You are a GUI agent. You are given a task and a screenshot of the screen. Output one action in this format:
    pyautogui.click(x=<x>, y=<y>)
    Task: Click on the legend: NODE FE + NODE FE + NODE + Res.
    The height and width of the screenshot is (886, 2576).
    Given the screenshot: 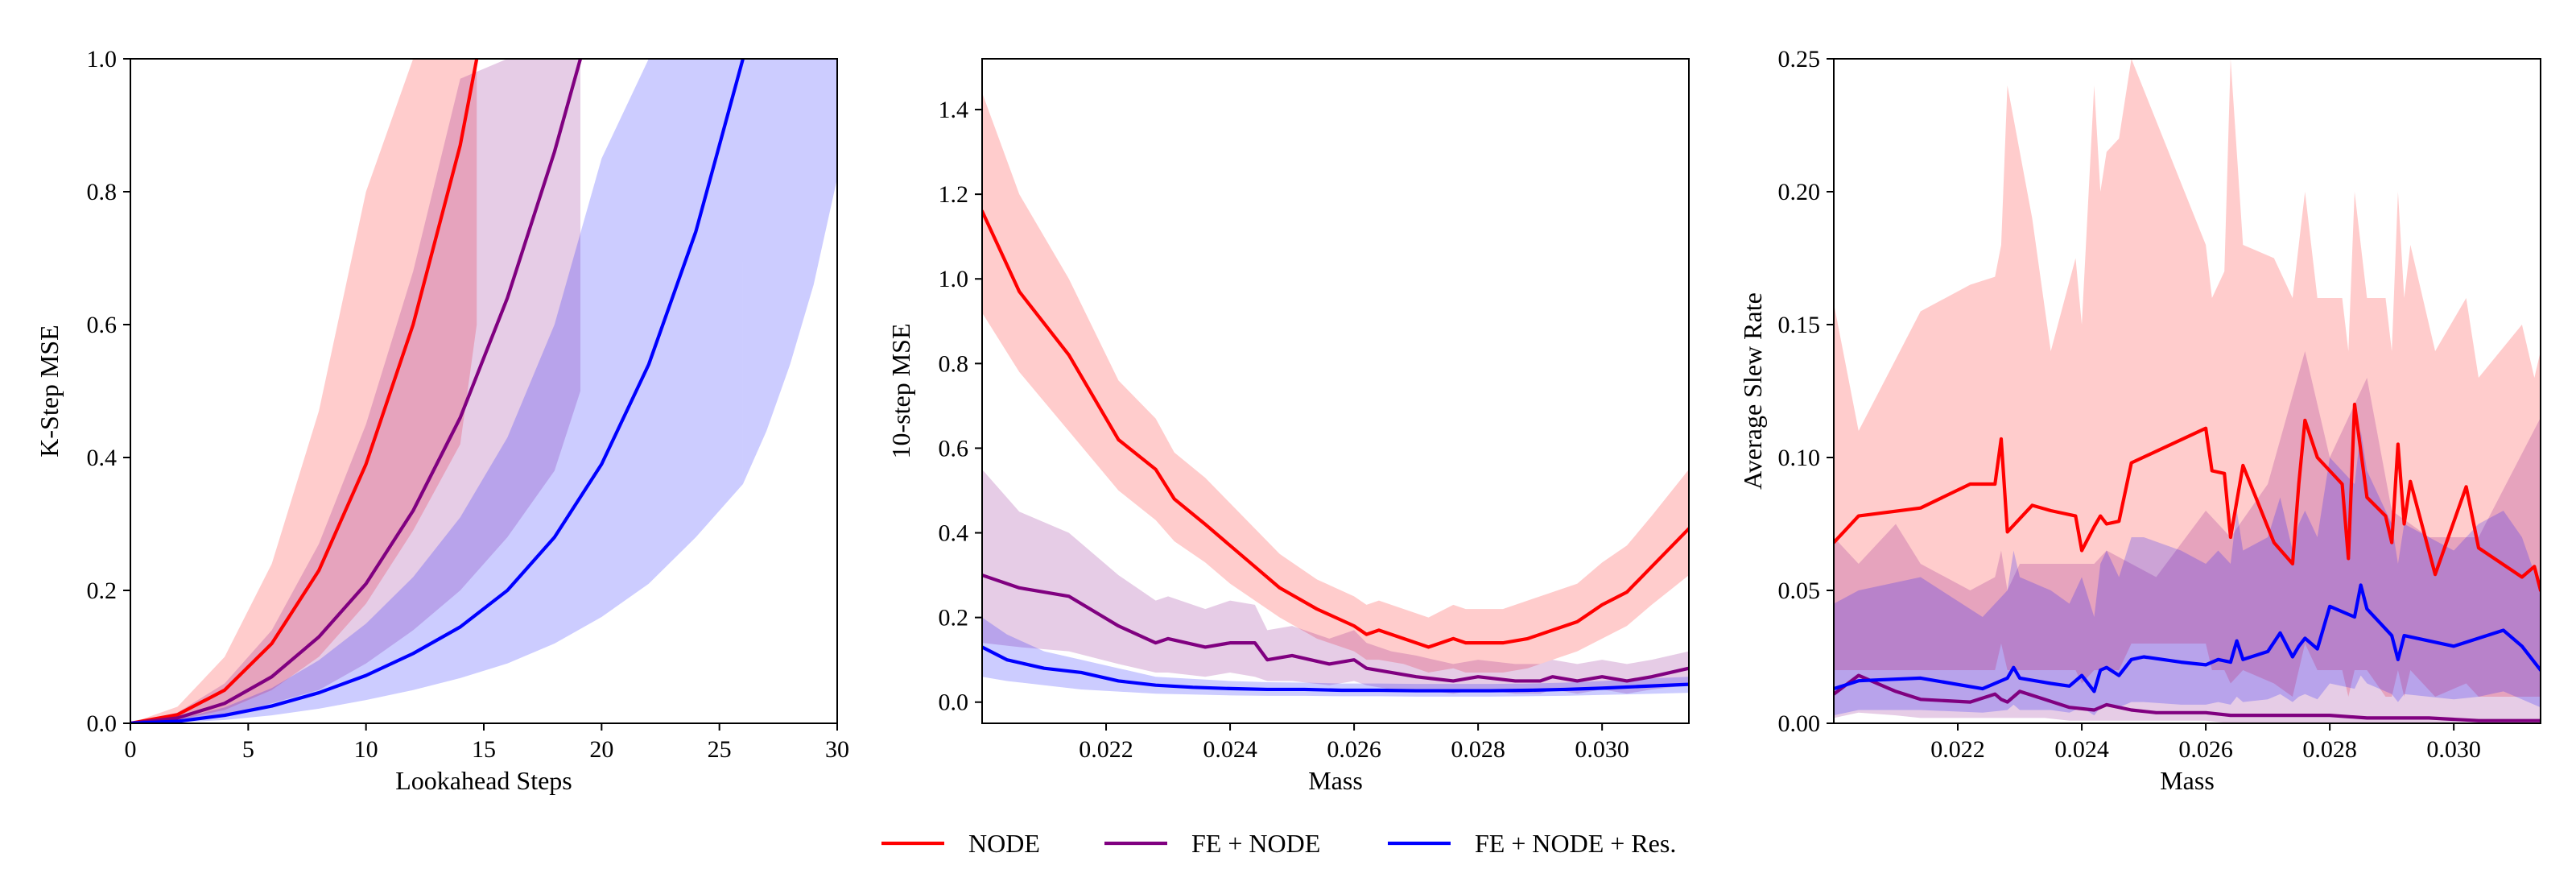 What is the action you would take?
    pyautogui.click(x=1278, y=843)
    